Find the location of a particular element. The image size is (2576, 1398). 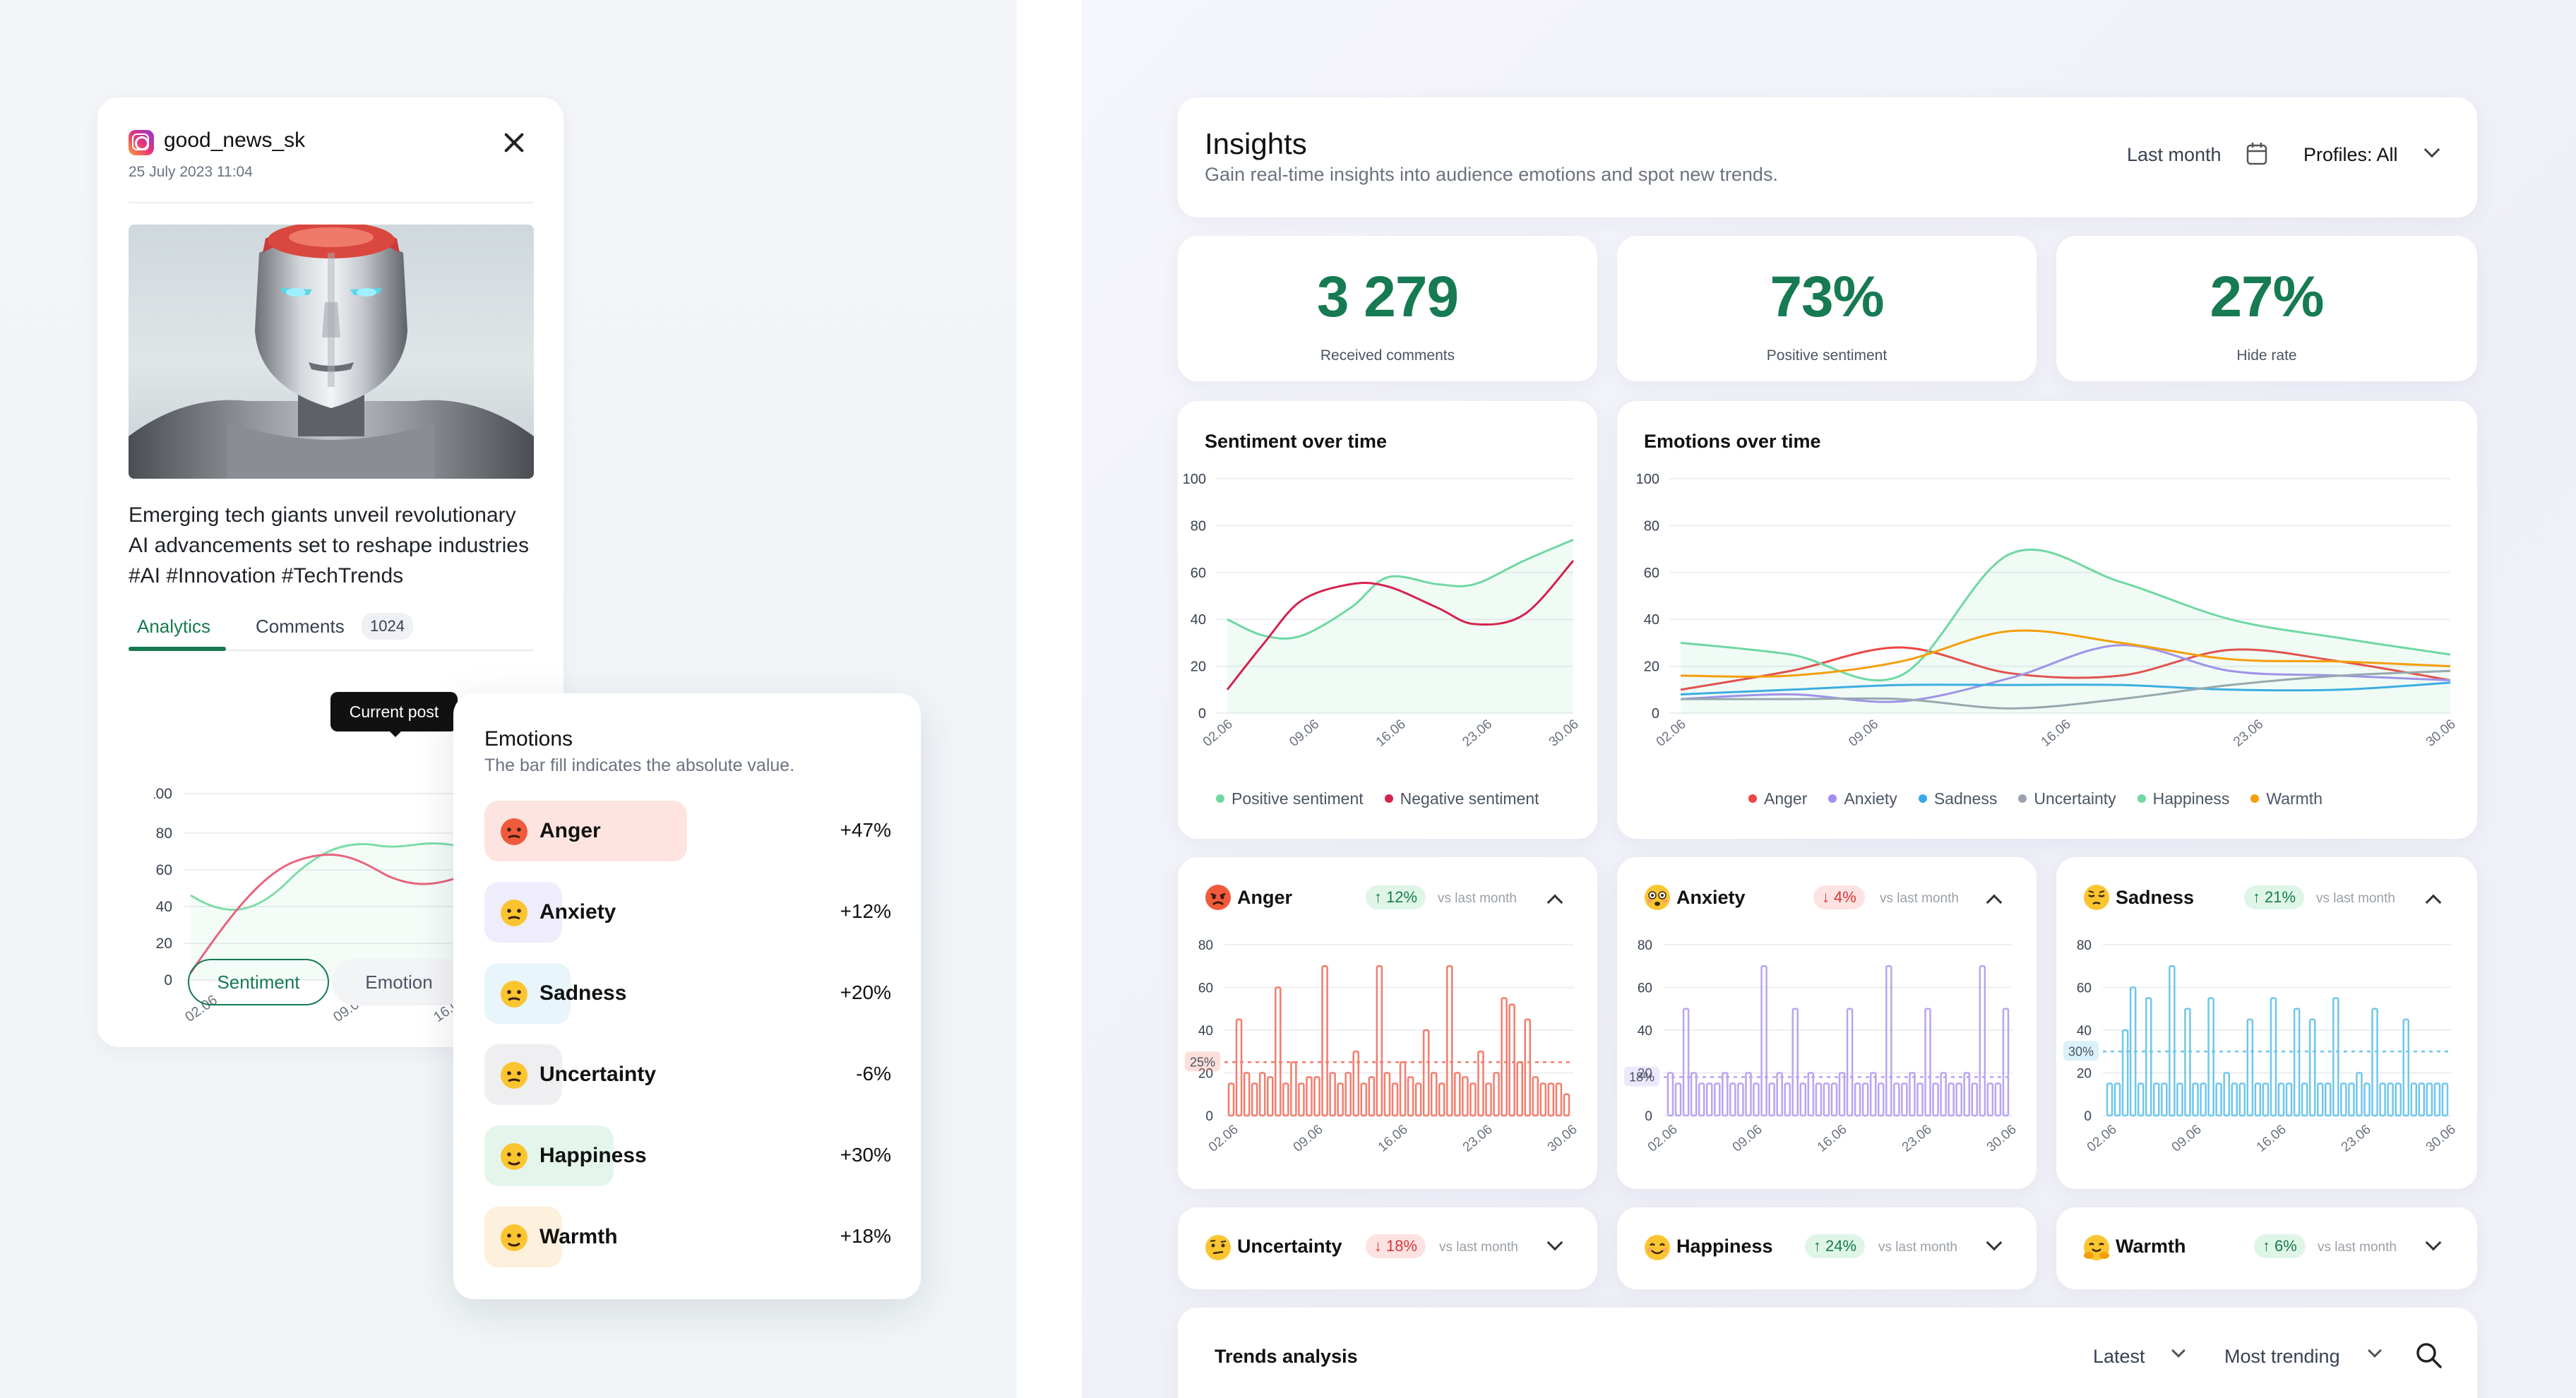

emotion-row: Sadness +20% is located at coordinates (687, 993).